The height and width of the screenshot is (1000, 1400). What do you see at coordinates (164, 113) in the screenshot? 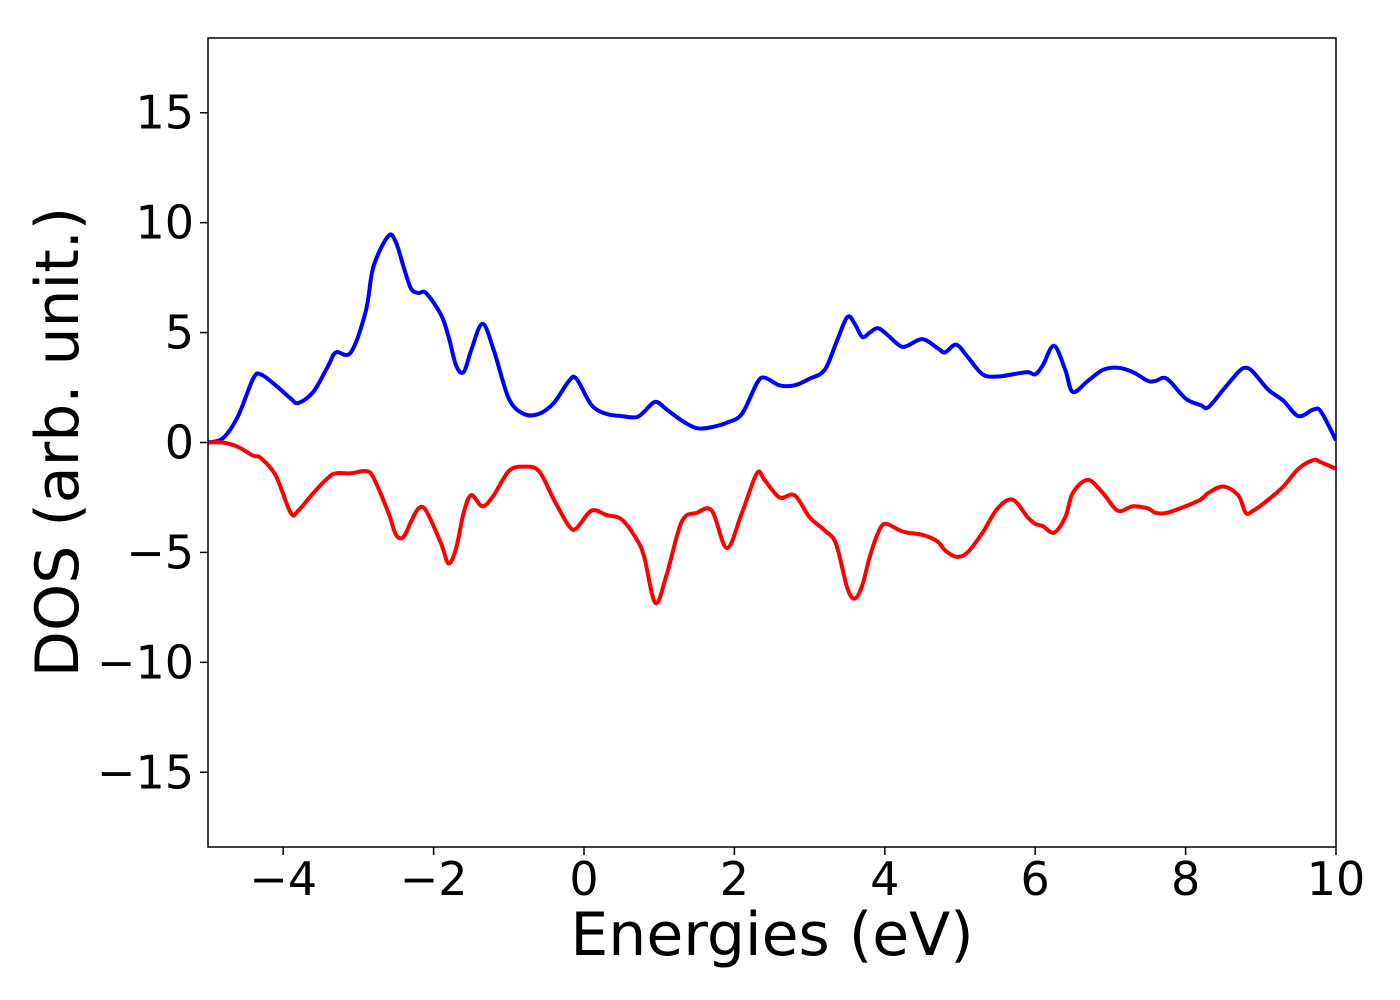
I see `y-tick-label: 15` at bounding box center [164, 113].